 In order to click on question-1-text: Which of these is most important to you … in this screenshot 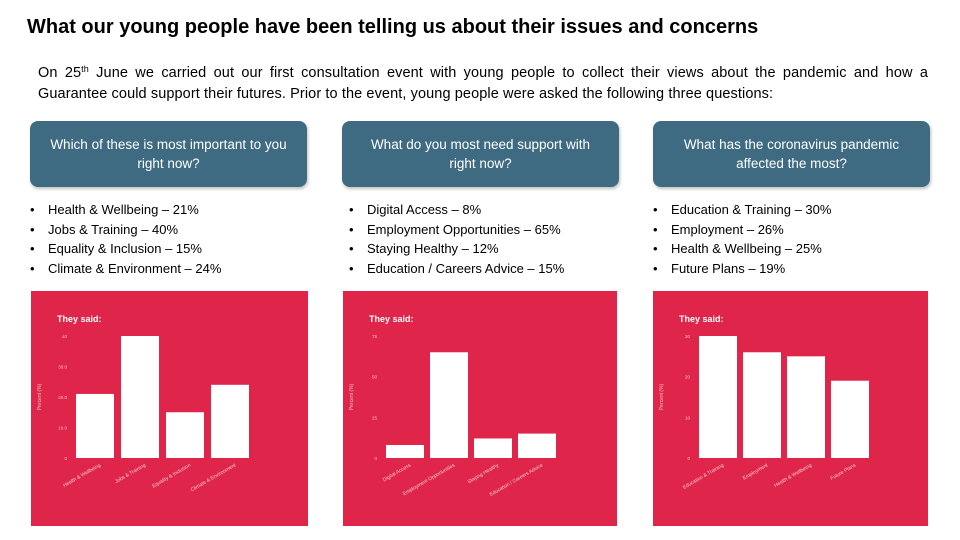, I will do `click(168, 154)`.